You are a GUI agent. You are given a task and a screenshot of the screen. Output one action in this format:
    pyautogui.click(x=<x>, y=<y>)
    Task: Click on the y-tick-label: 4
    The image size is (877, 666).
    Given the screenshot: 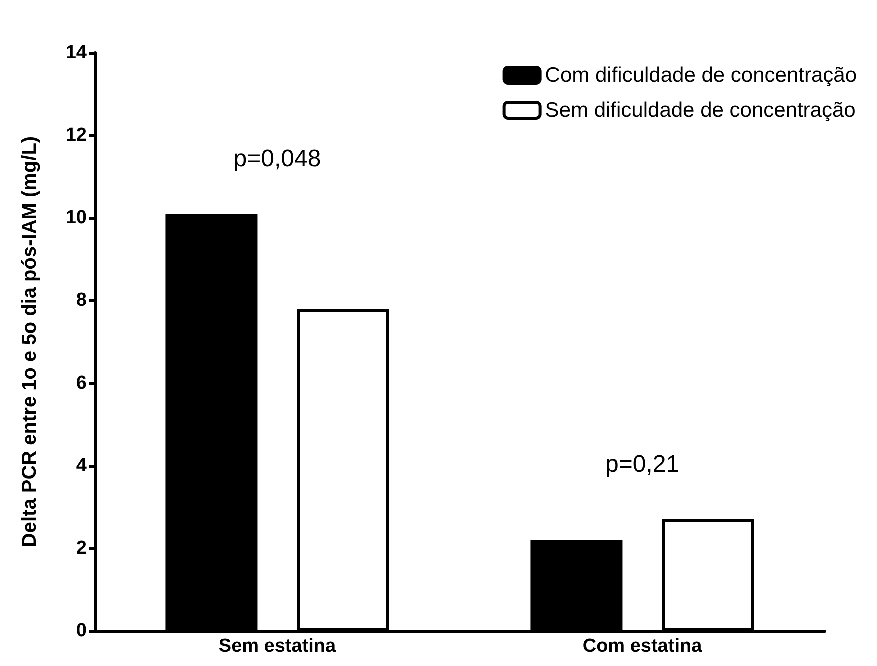 What is the action you would take?
    pyautogui.click(x=82, y=465)
    